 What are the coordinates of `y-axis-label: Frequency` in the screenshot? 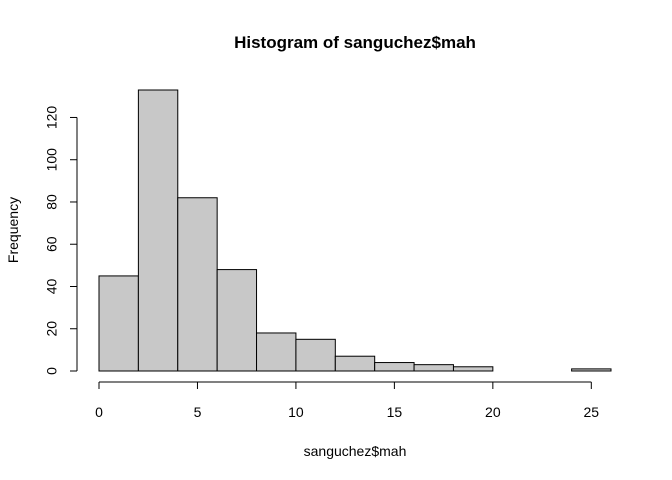 It's located at (13, 230).